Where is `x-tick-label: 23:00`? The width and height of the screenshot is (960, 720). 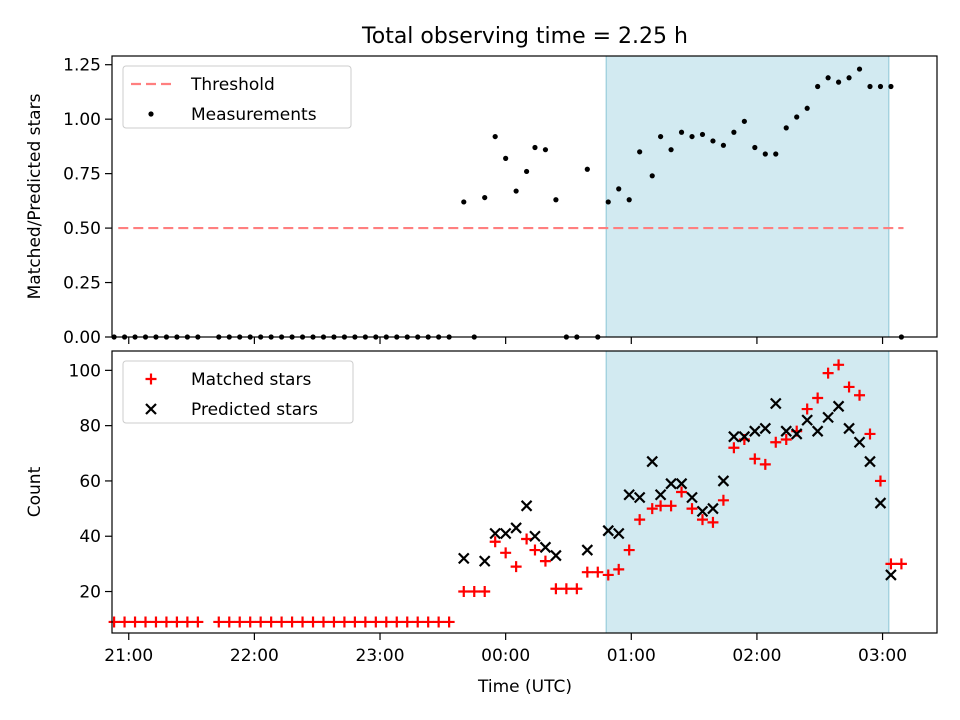 x-tick-label: 23:00 is located at coordinates (380, 656).